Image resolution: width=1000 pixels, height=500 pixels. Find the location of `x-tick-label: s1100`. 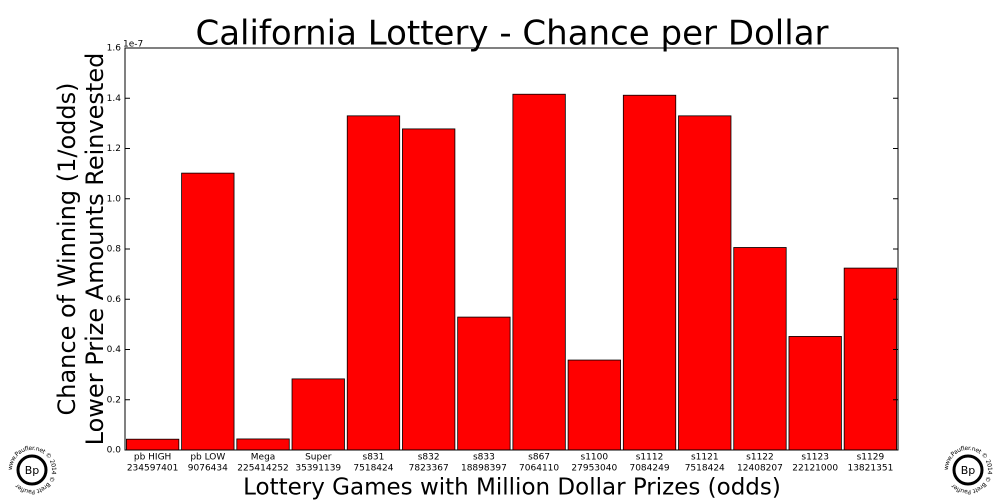

x-tick-label: s1100 is located at coordinates (595, 458).